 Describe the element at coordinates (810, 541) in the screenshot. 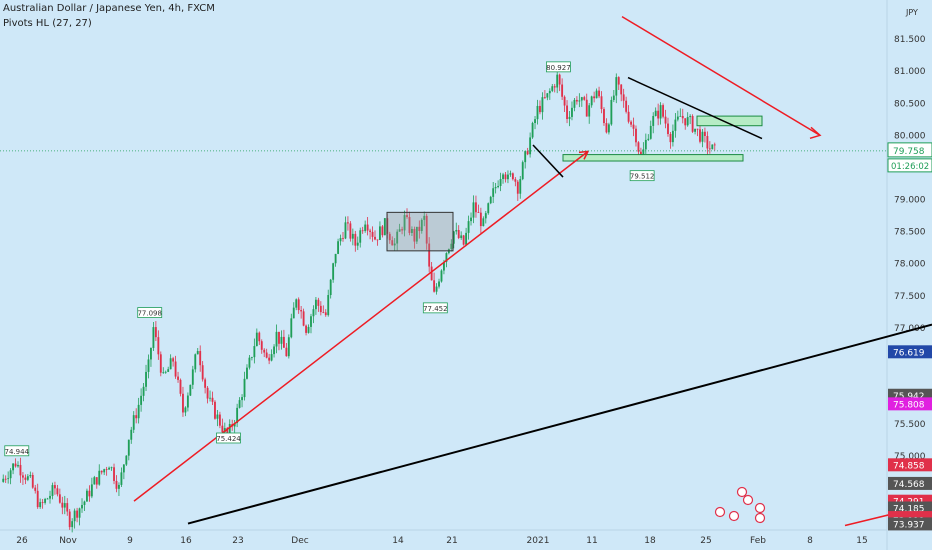

I see `time-tick-label: 8` at that location.